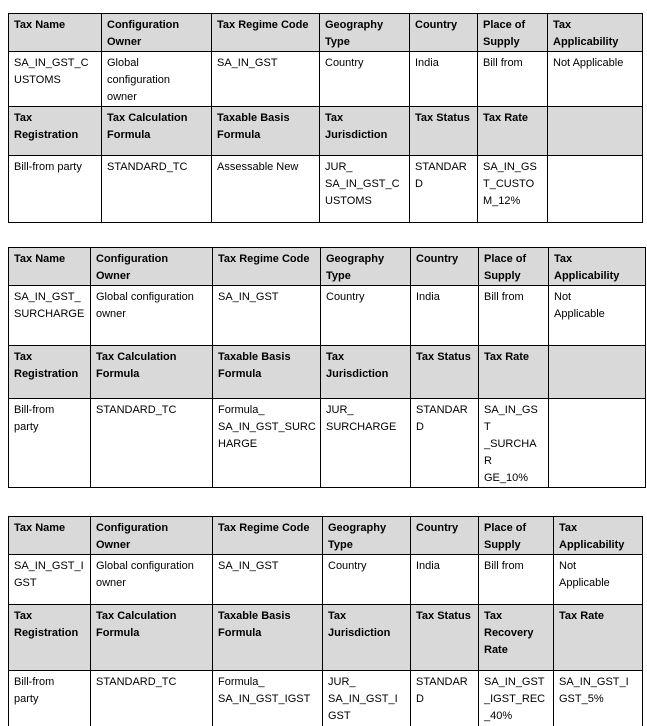  I want to click on data-cell: SA_IN_GST_I GST_5%, so click(598, 698).